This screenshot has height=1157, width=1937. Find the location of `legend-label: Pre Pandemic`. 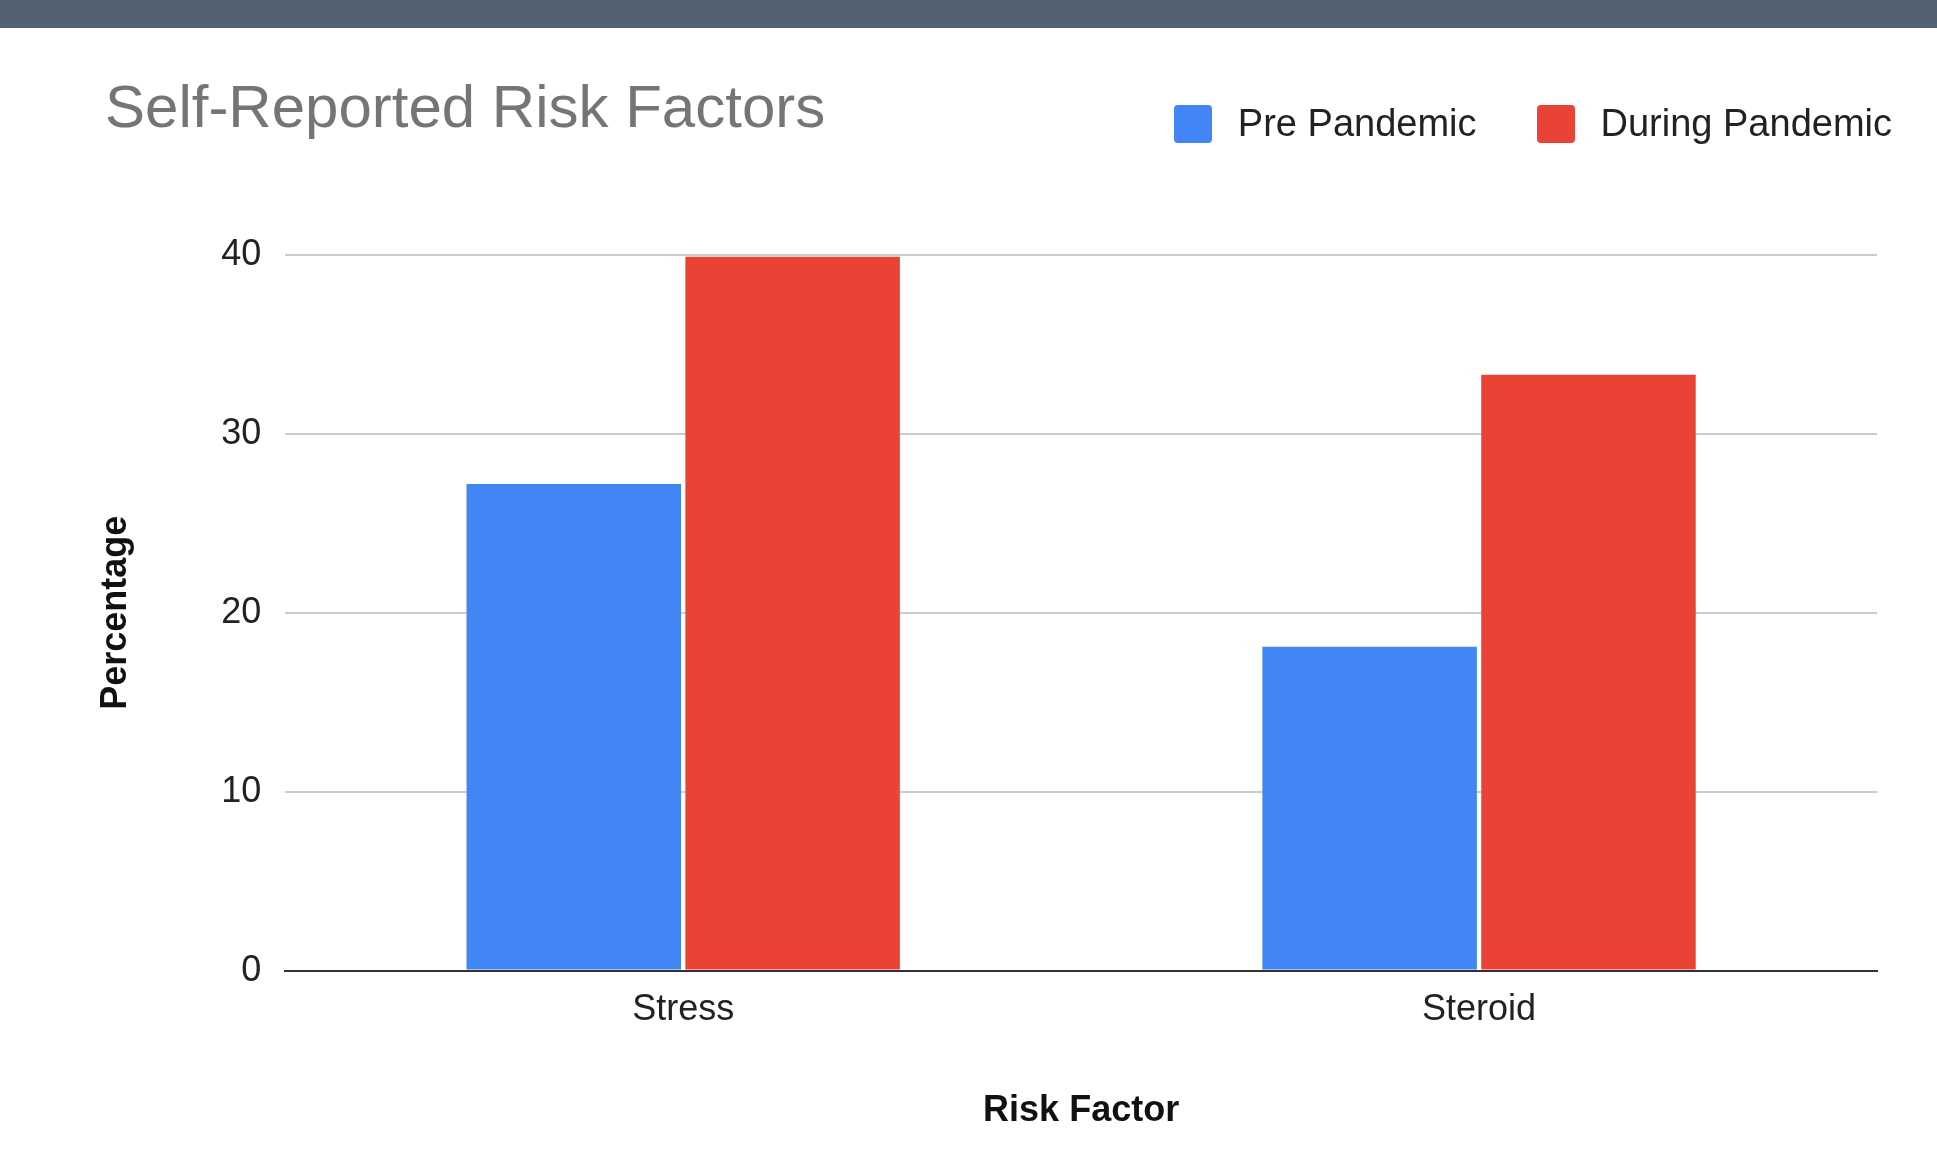

legend-label: Pre Pandemic is located at coordinates (1357, 123).